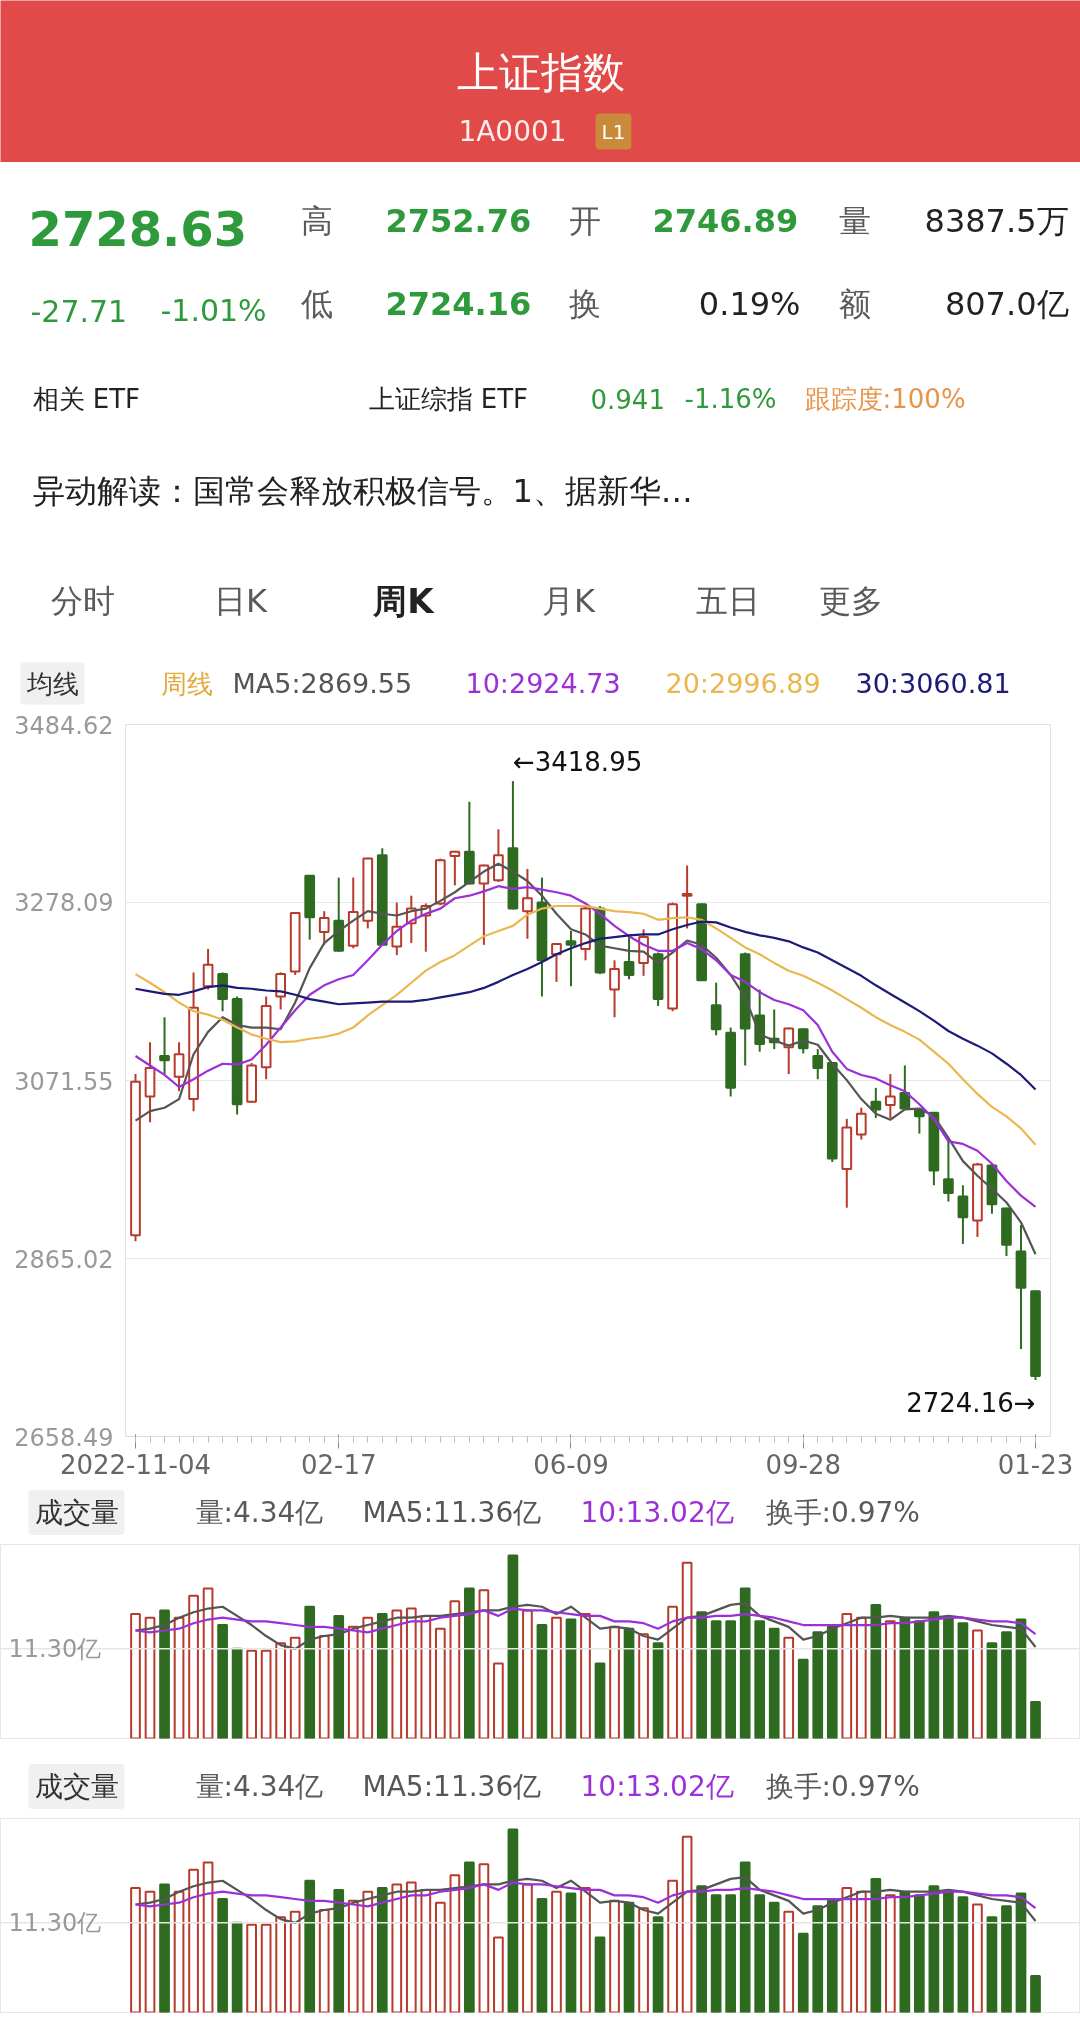 This screenshot has height=2033, width=1080. Describe the element at coordinates (64, 1437) in the screenshot. I see `y-tick-label: 2658.49` at that location.